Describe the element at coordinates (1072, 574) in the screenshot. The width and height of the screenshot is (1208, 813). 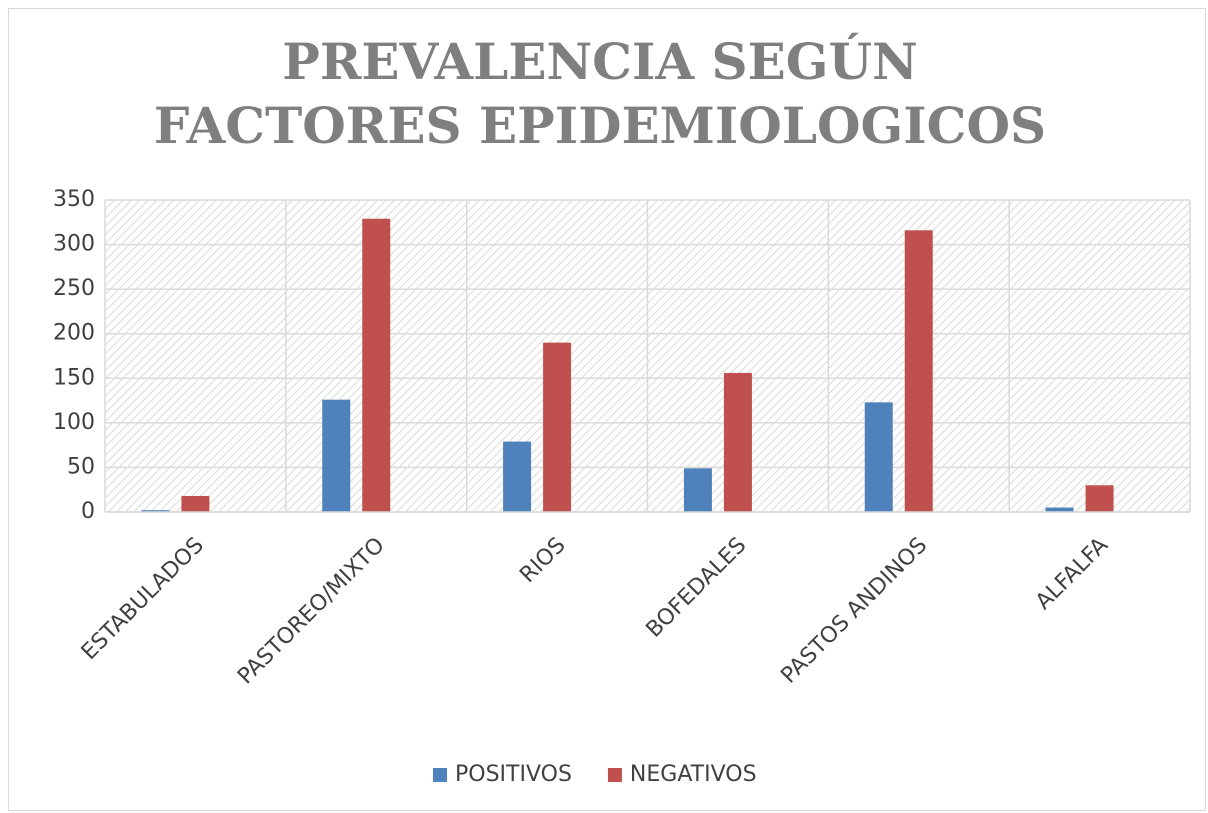
I see `x-tick-label: ALFALFA` at that location.